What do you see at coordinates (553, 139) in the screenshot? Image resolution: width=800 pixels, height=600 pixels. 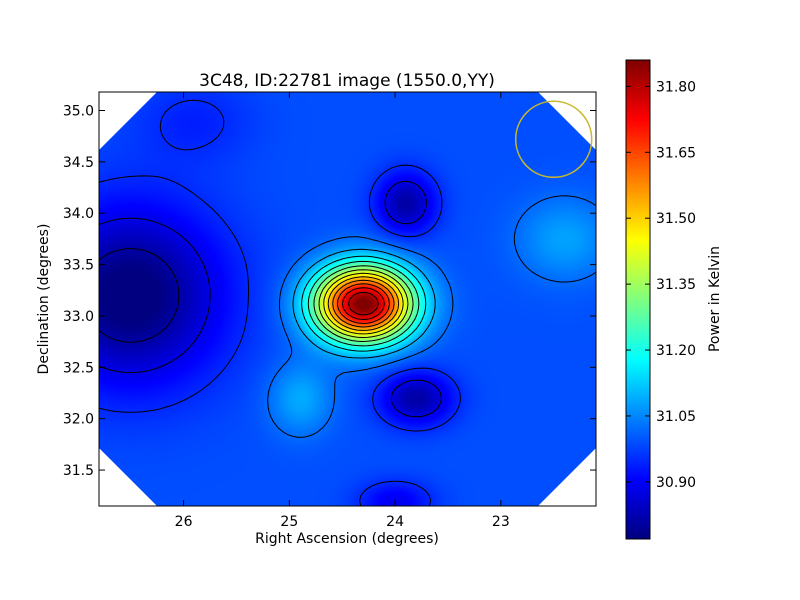 I see `beam-marker` at bounding box center [553, 139].